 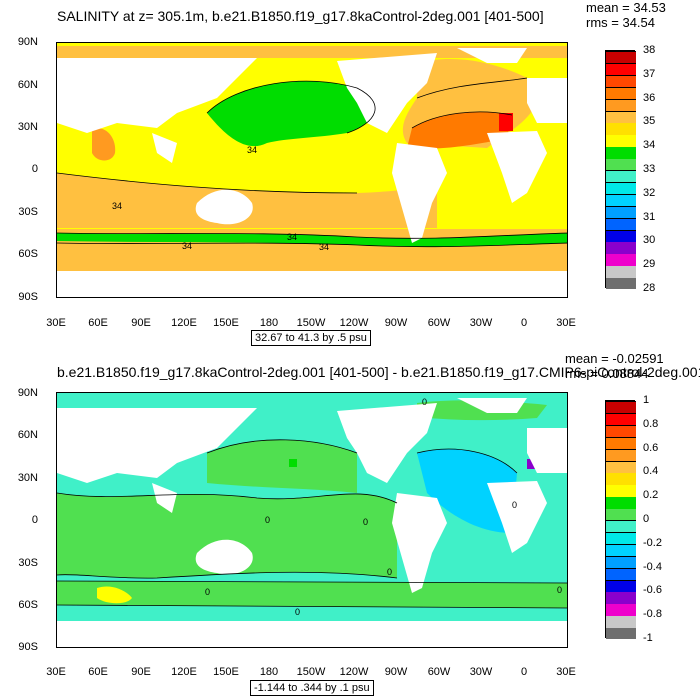 I want to click on colorbar-tick-label: 0.6, so click(x=651, y=447).